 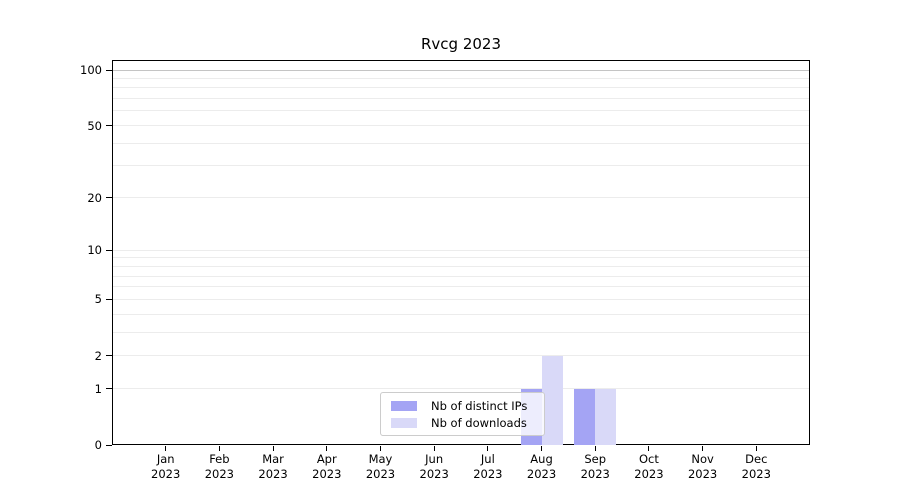 What do you see at coordinates (585, 416) in the screenshot?
I see `bar-distinct-ips` at bounding box center [585, 416].